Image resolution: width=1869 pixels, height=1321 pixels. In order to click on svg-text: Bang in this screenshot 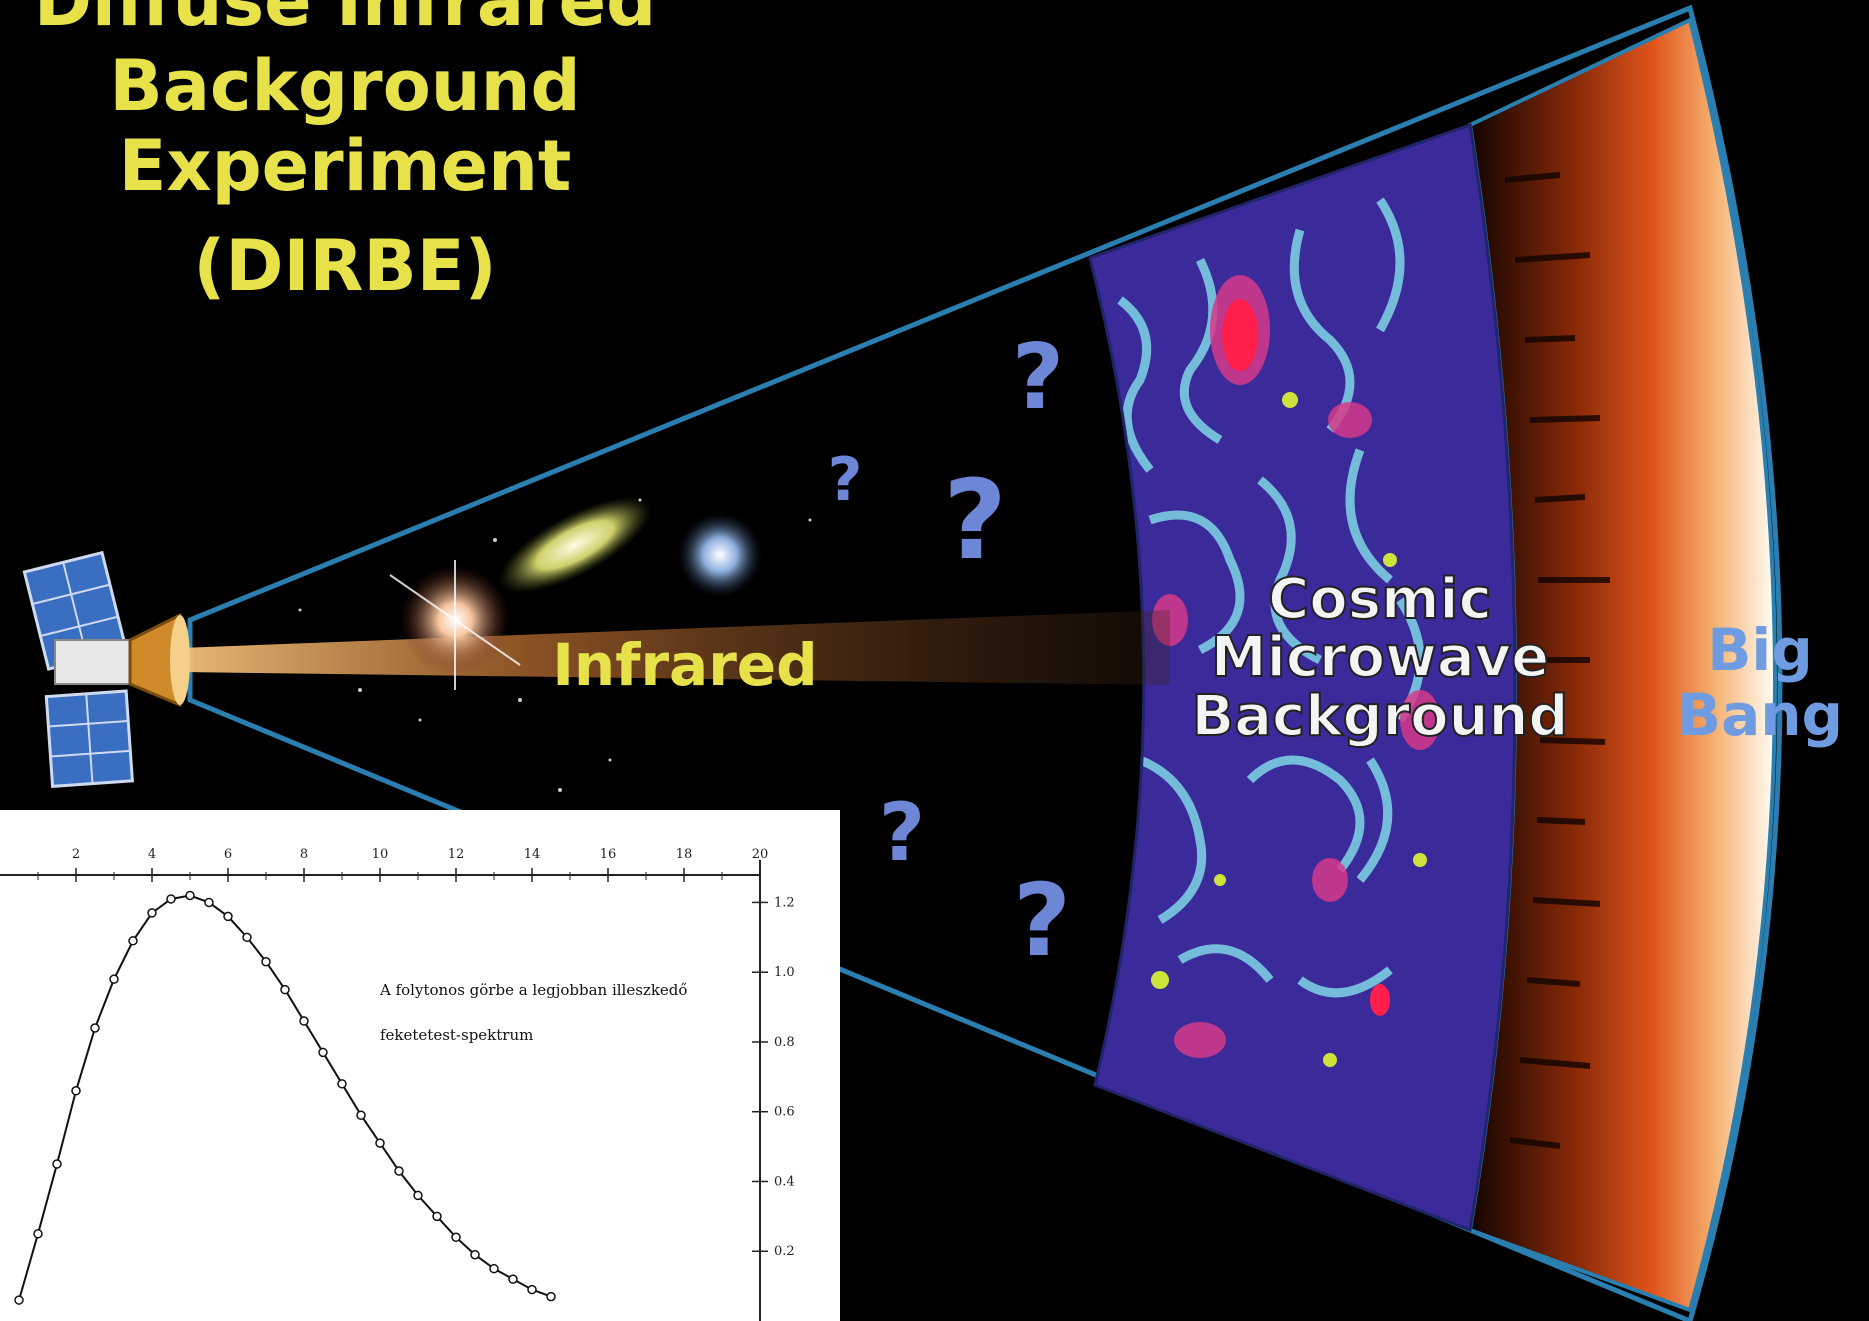, I will do `click(1760, 715)`.